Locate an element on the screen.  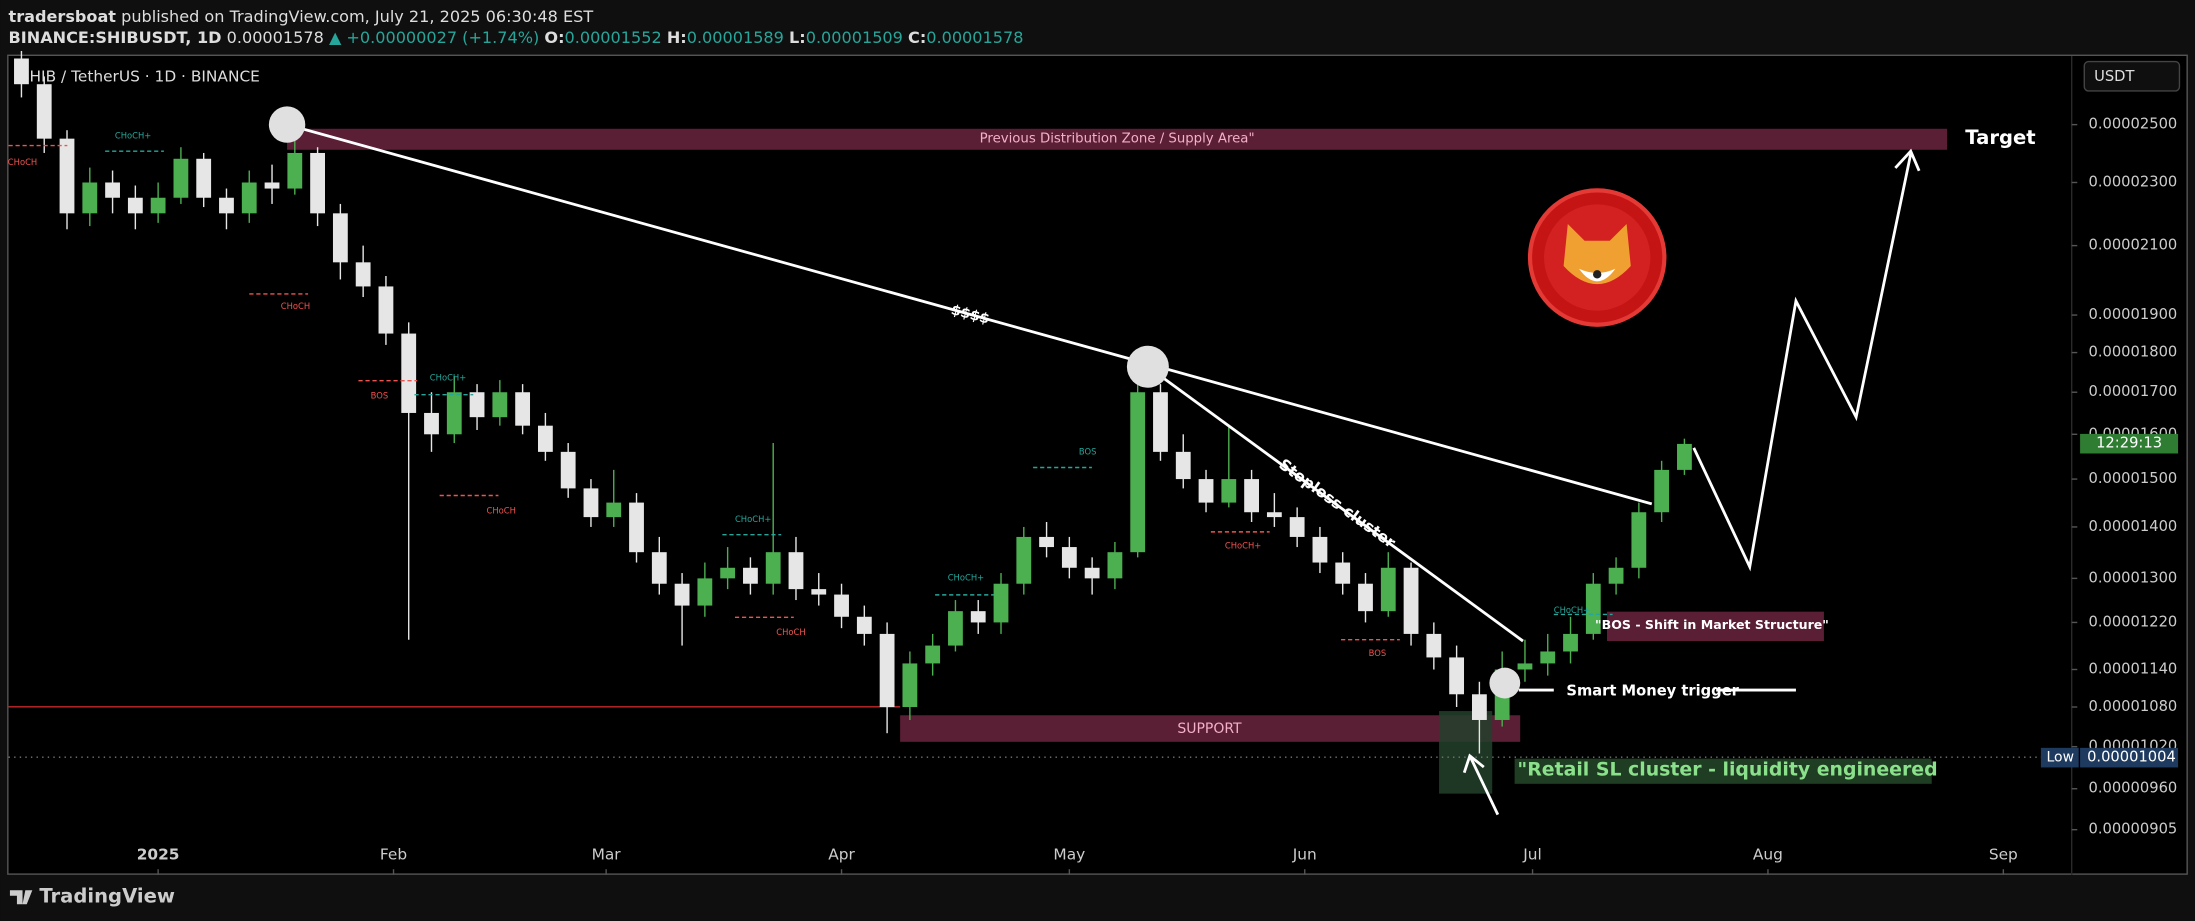
low-tag: Low is located at coordinates (2060, 758).